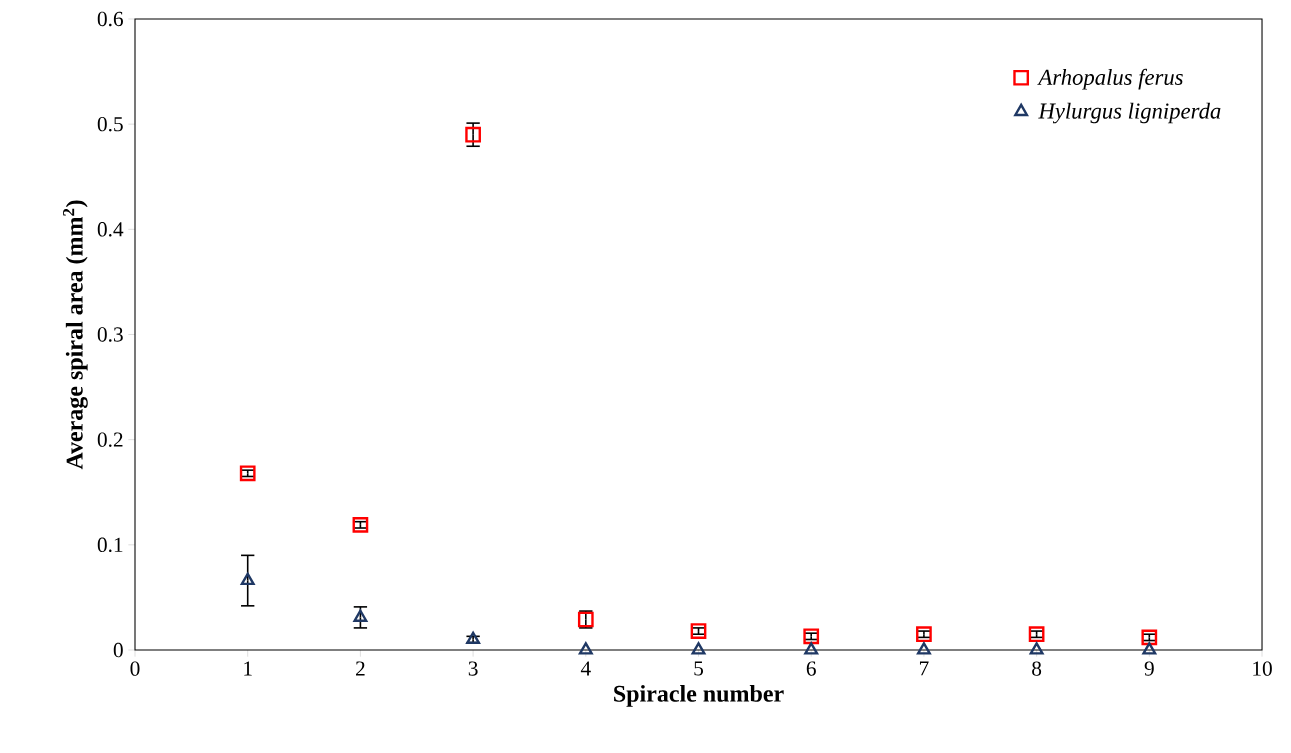 This screenshot has height=753, width=1291. I want to click on legend-label: Arhopalus ferus, so click(1110, 79).